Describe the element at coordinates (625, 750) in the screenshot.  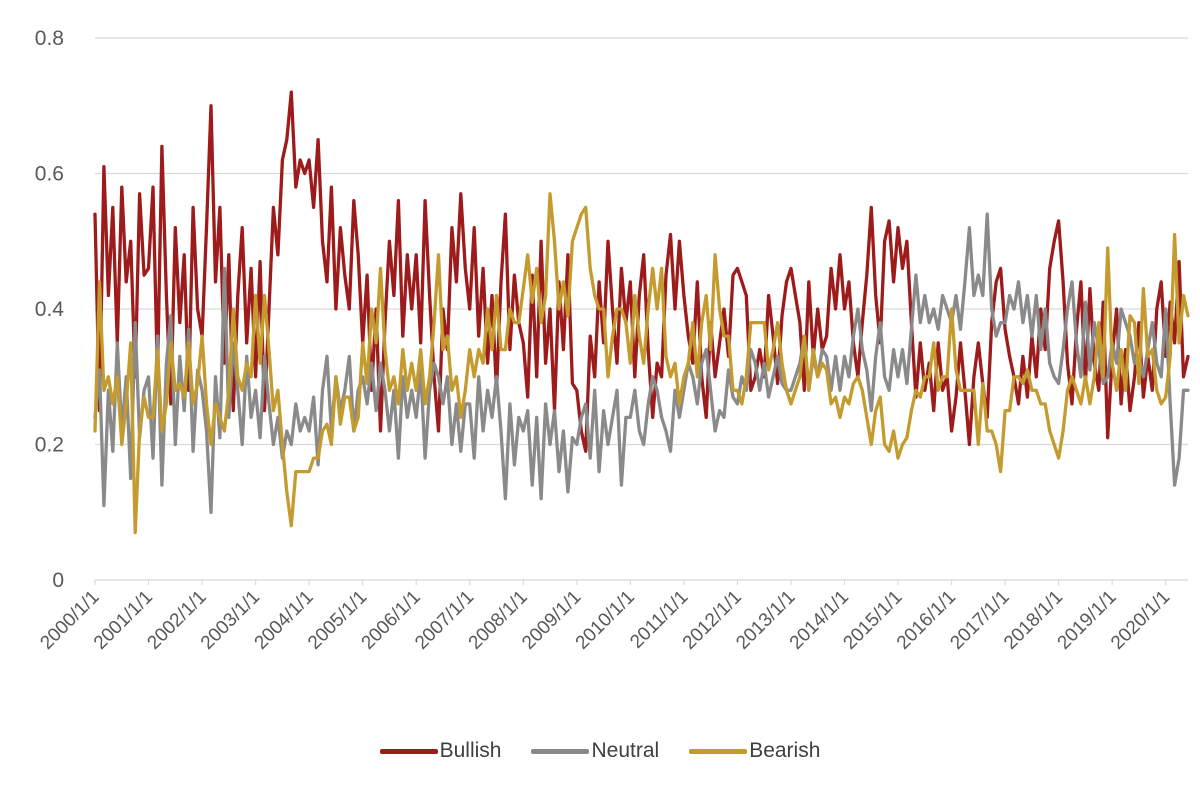
I see `legend-label-neutral: Neutral` at that location.